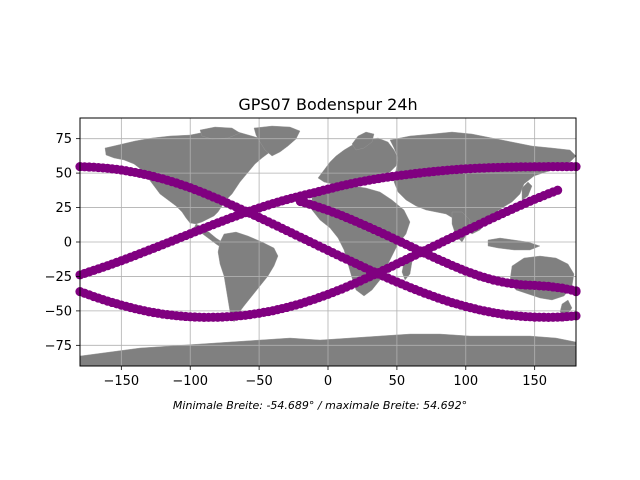 This screenshot has width=640, height=480. I want to click on x-tick-label: −150, so click(121, 381).